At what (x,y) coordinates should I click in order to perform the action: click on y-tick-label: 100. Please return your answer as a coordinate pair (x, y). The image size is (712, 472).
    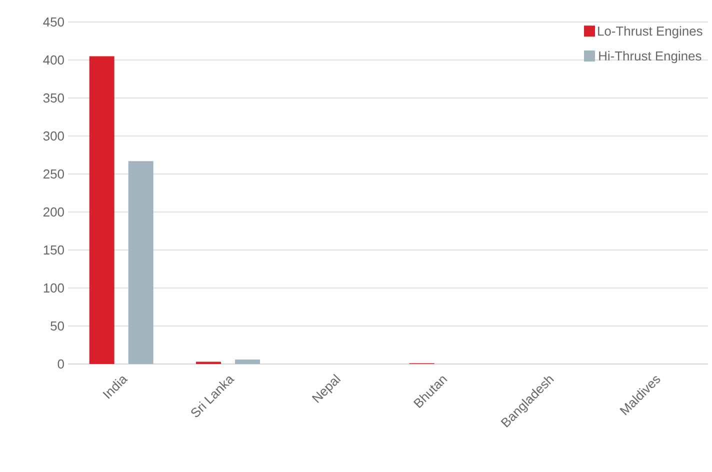
    Looking at the image, I should click on (54, 288).